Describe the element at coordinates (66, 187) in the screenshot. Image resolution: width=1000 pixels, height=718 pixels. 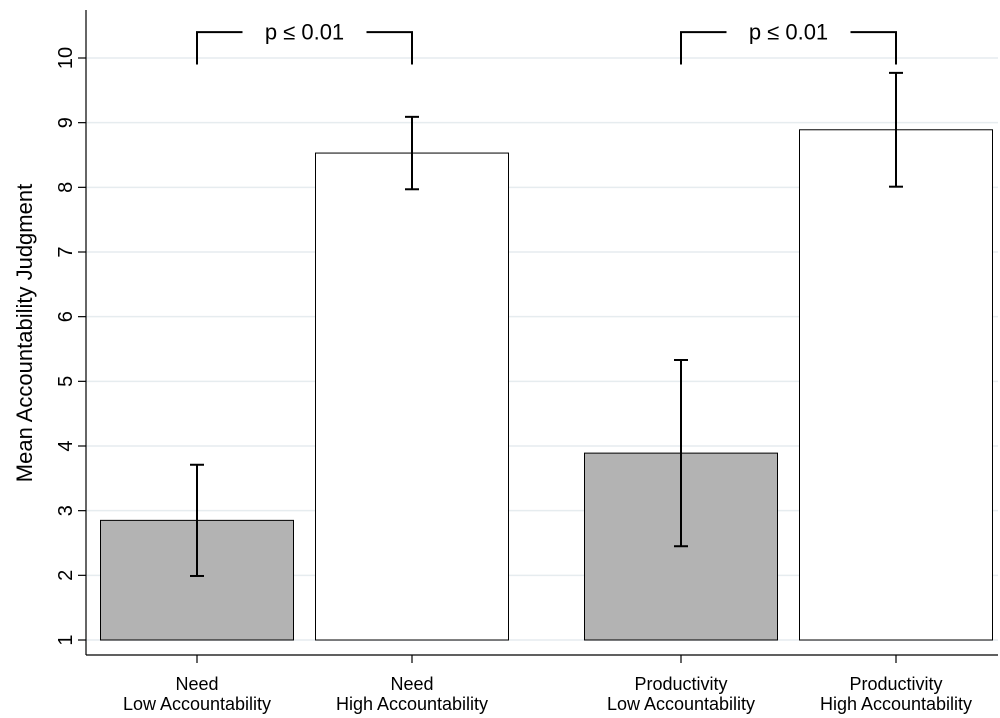
I see `y-tick-label: 8` at that location.